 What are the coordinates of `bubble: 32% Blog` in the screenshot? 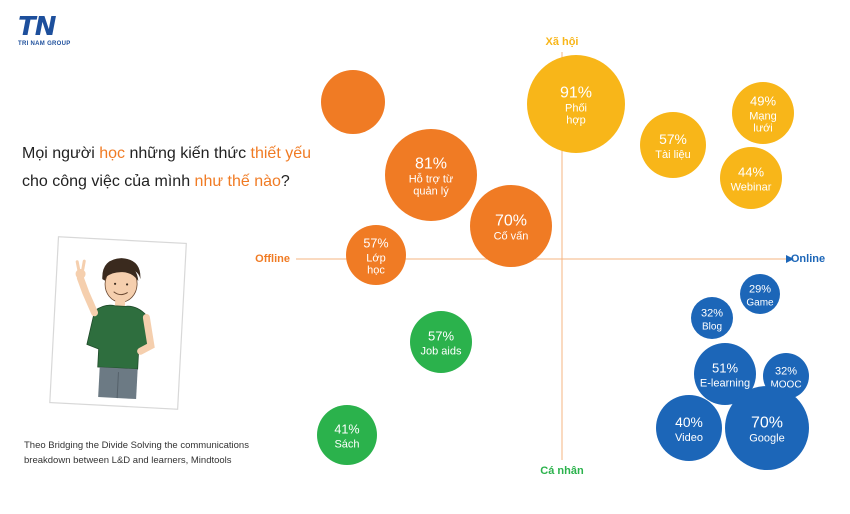 It's located at (712, 318).